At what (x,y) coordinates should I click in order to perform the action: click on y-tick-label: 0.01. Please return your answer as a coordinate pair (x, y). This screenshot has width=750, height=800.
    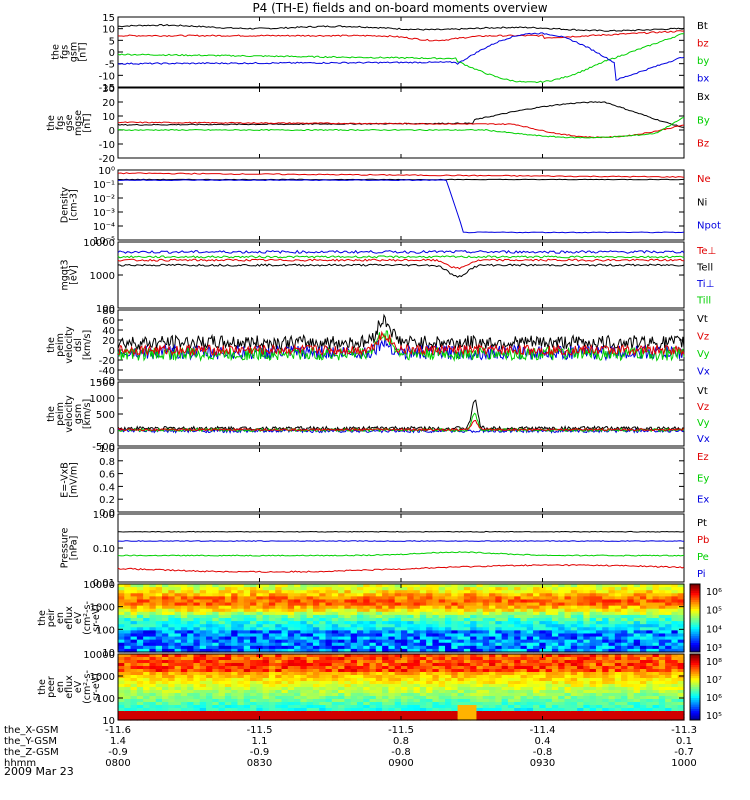
    Looking at the image, I should click on (104, 583).